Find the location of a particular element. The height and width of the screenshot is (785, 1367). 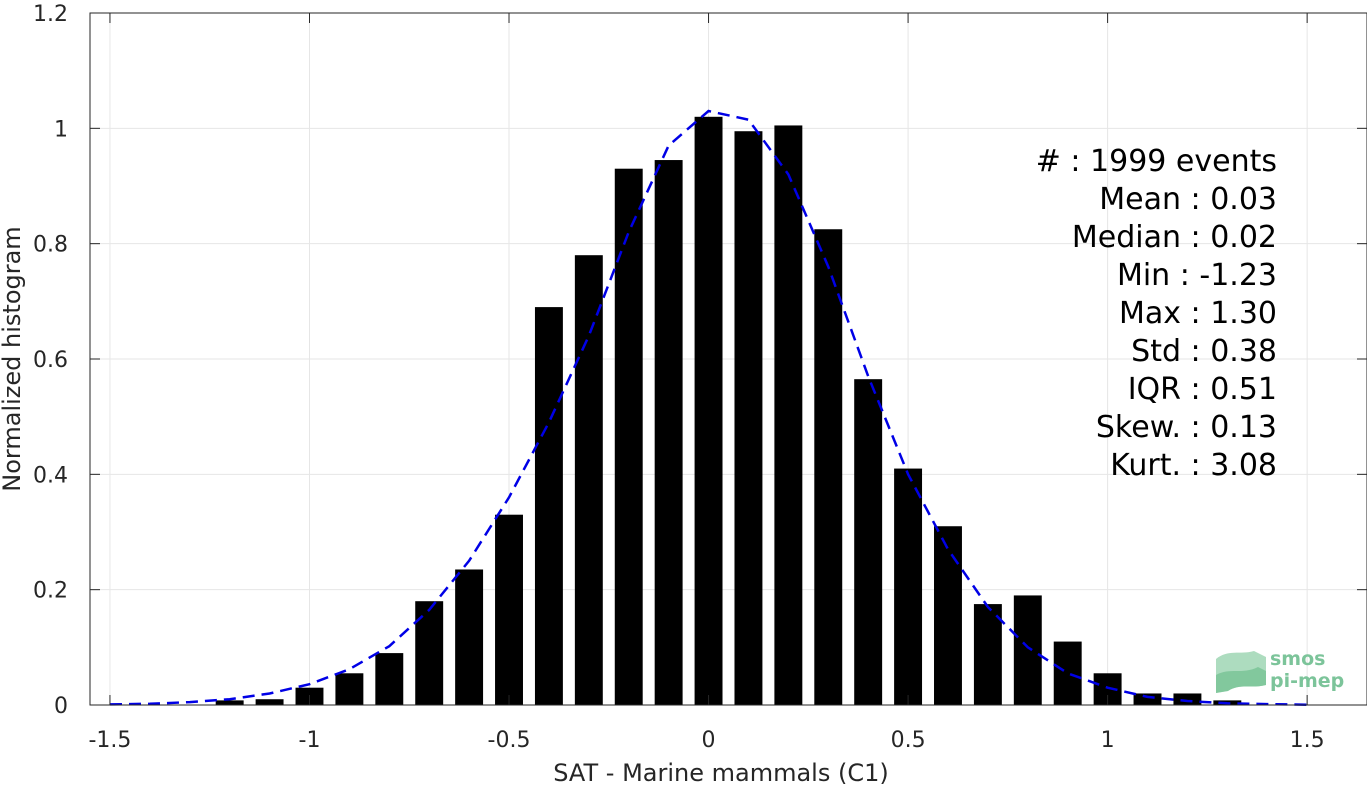

stat-line: Kurt. : 3.08 is located at coordinates (1193, 465).